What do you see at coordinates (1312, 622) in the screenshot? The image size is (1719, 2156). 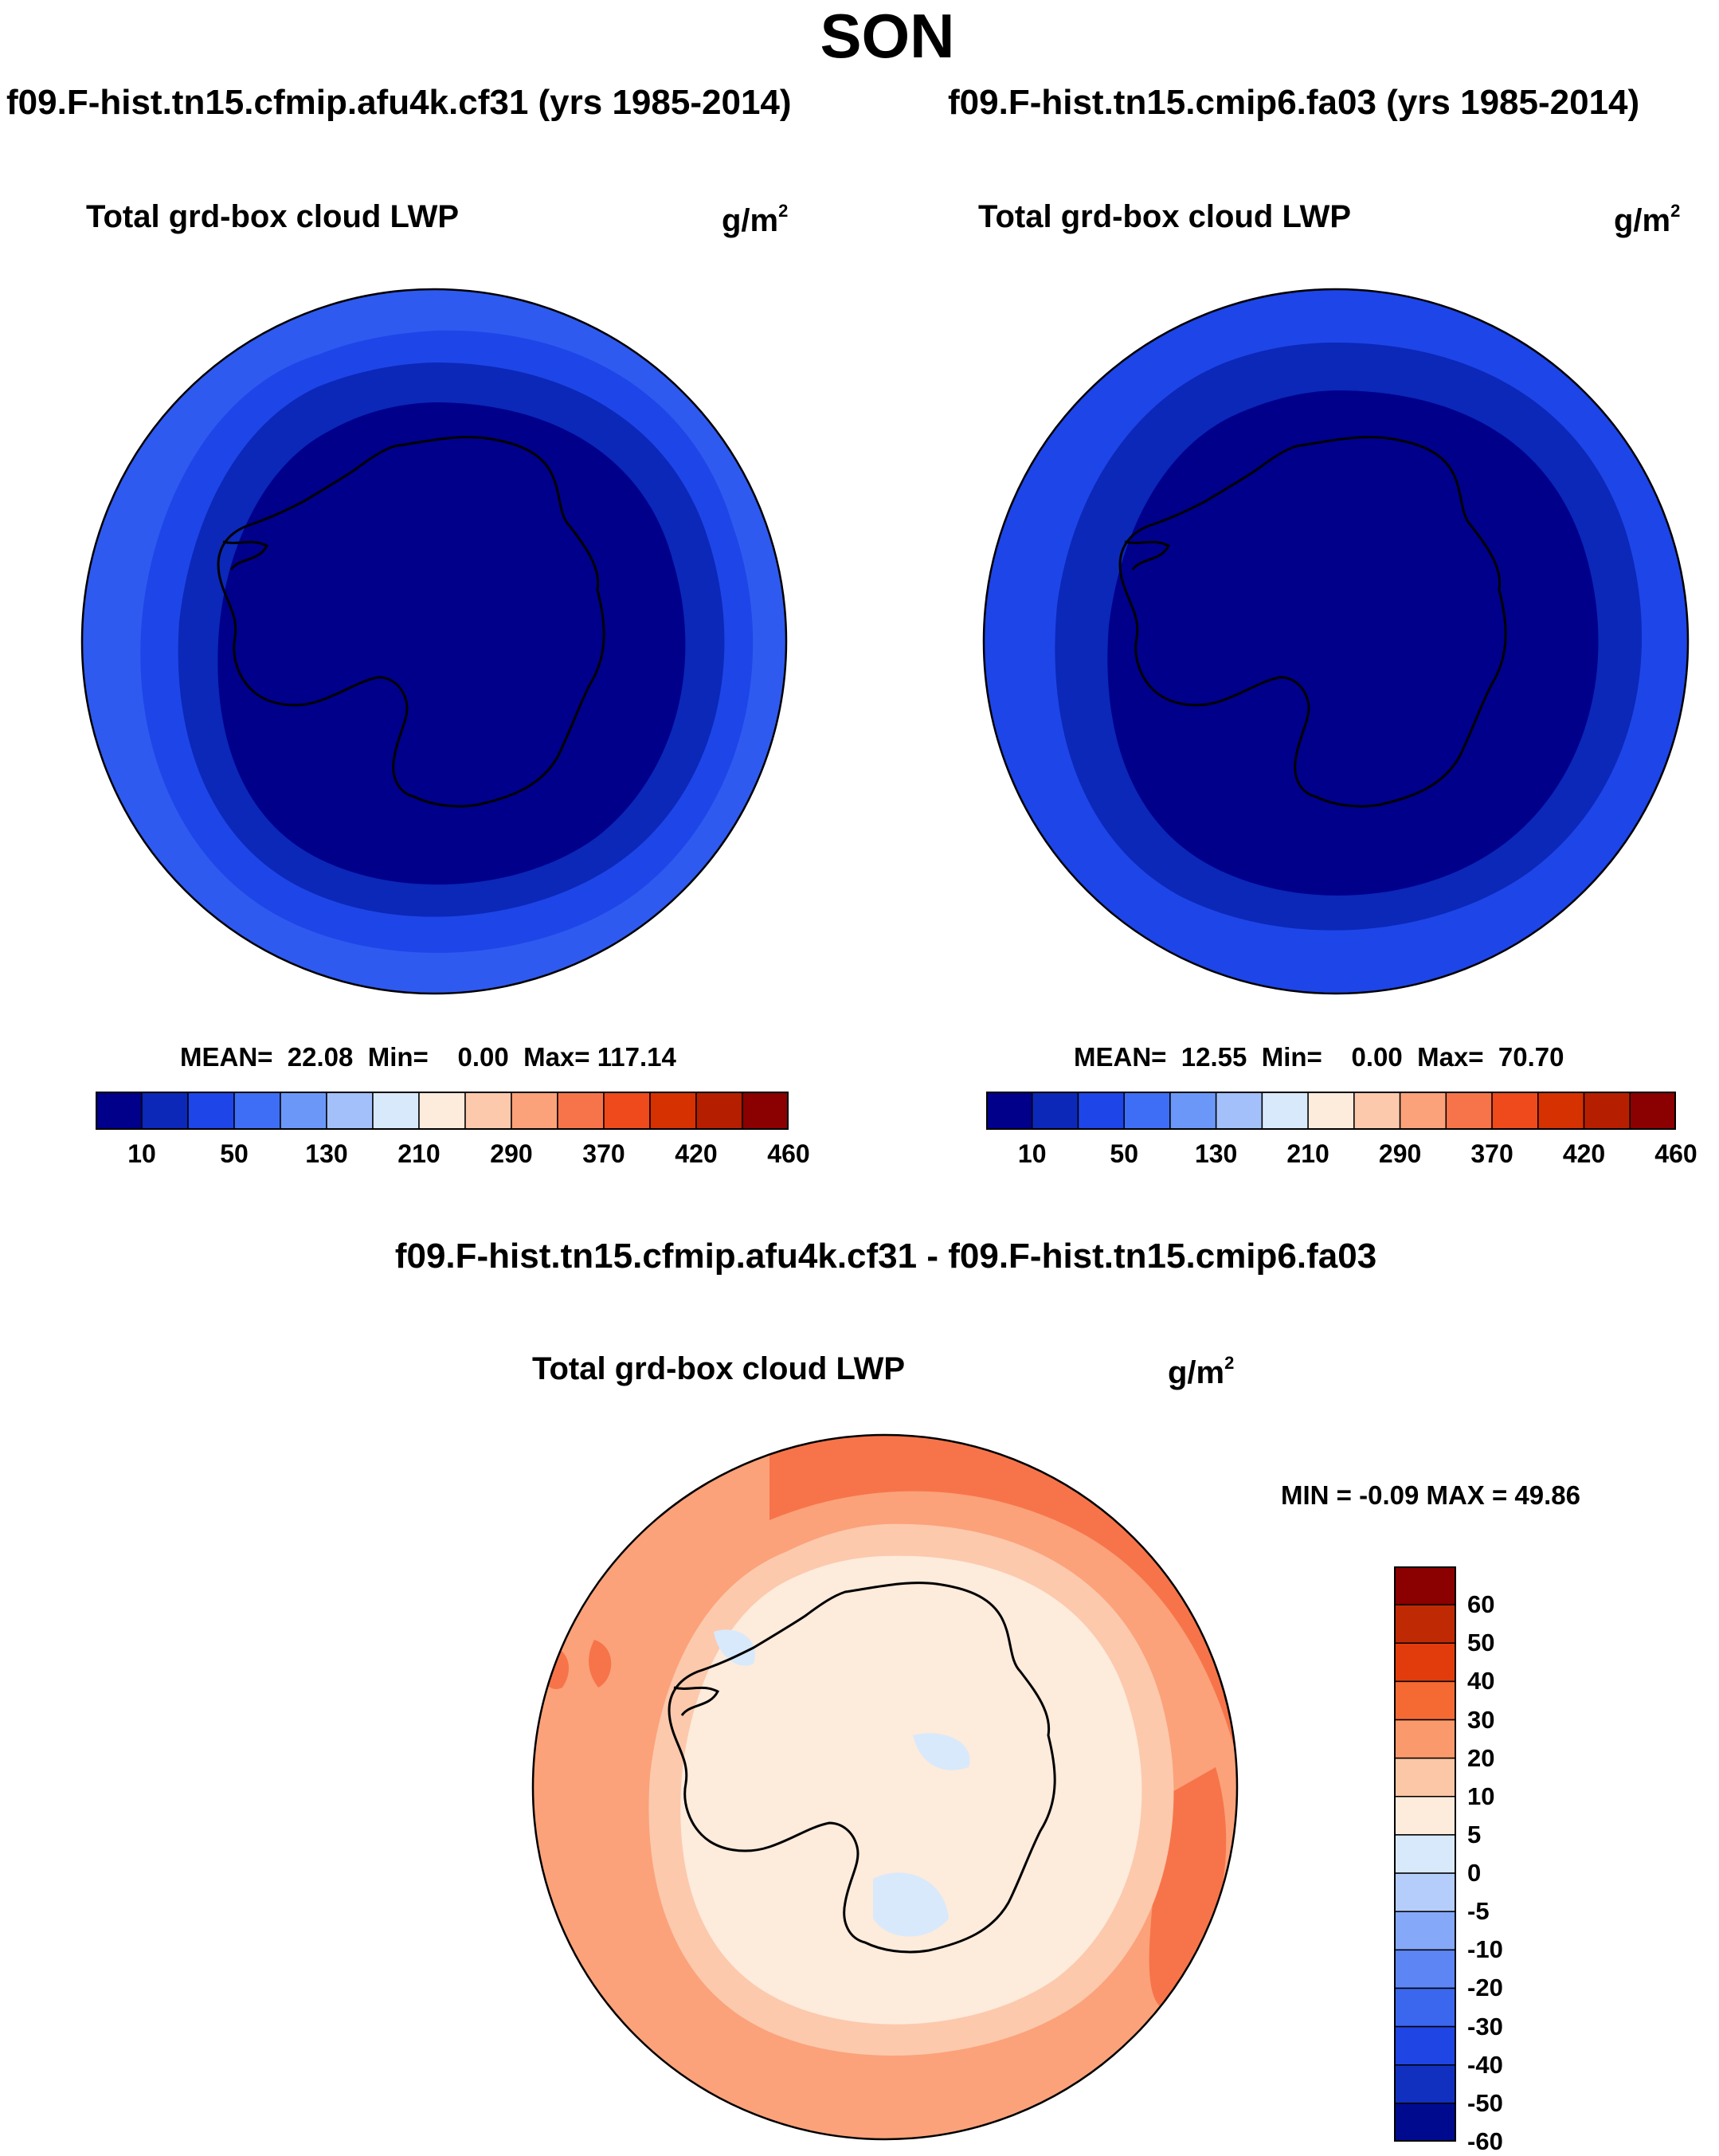 I see `panel2-antarctica-coastline` at bounding box center [1312, 622].